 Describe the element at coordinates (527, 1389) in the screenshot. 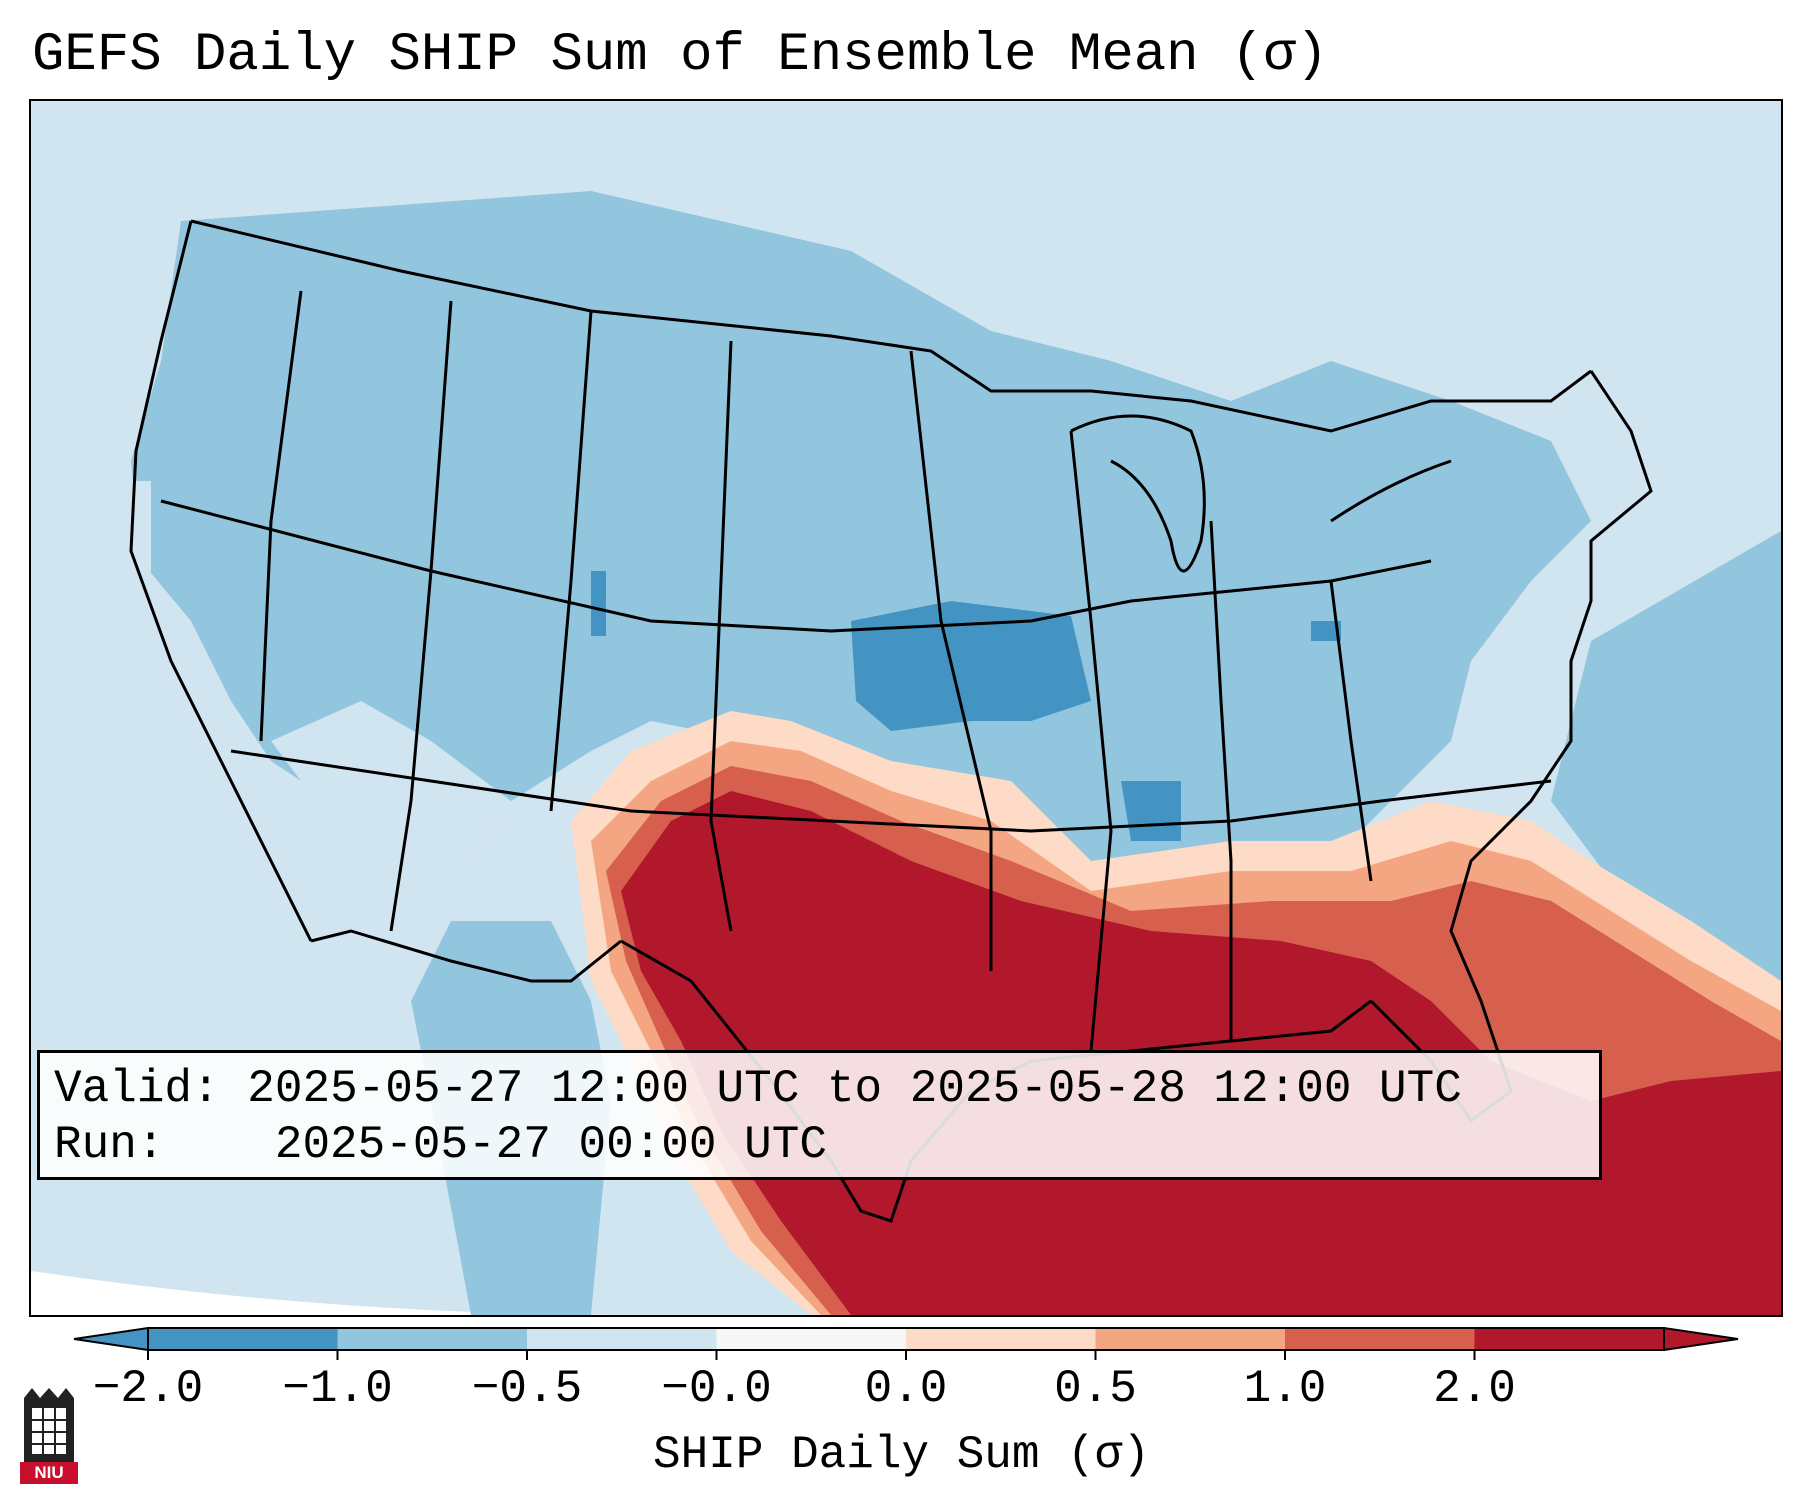

I see `colorbar-tick-label: −0.5` at that location.